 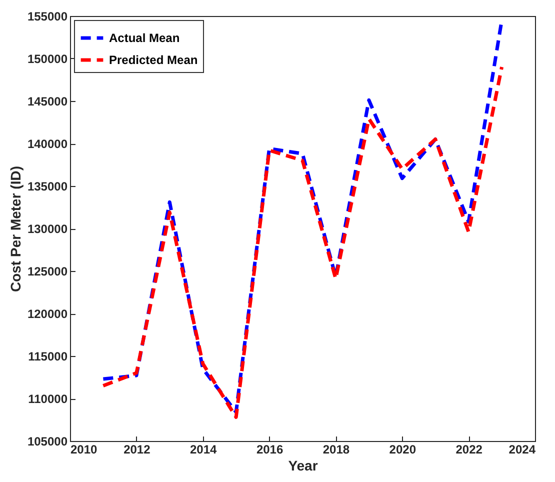 I want to click on y-tick-label: 120000, so click(x=47, y=314).